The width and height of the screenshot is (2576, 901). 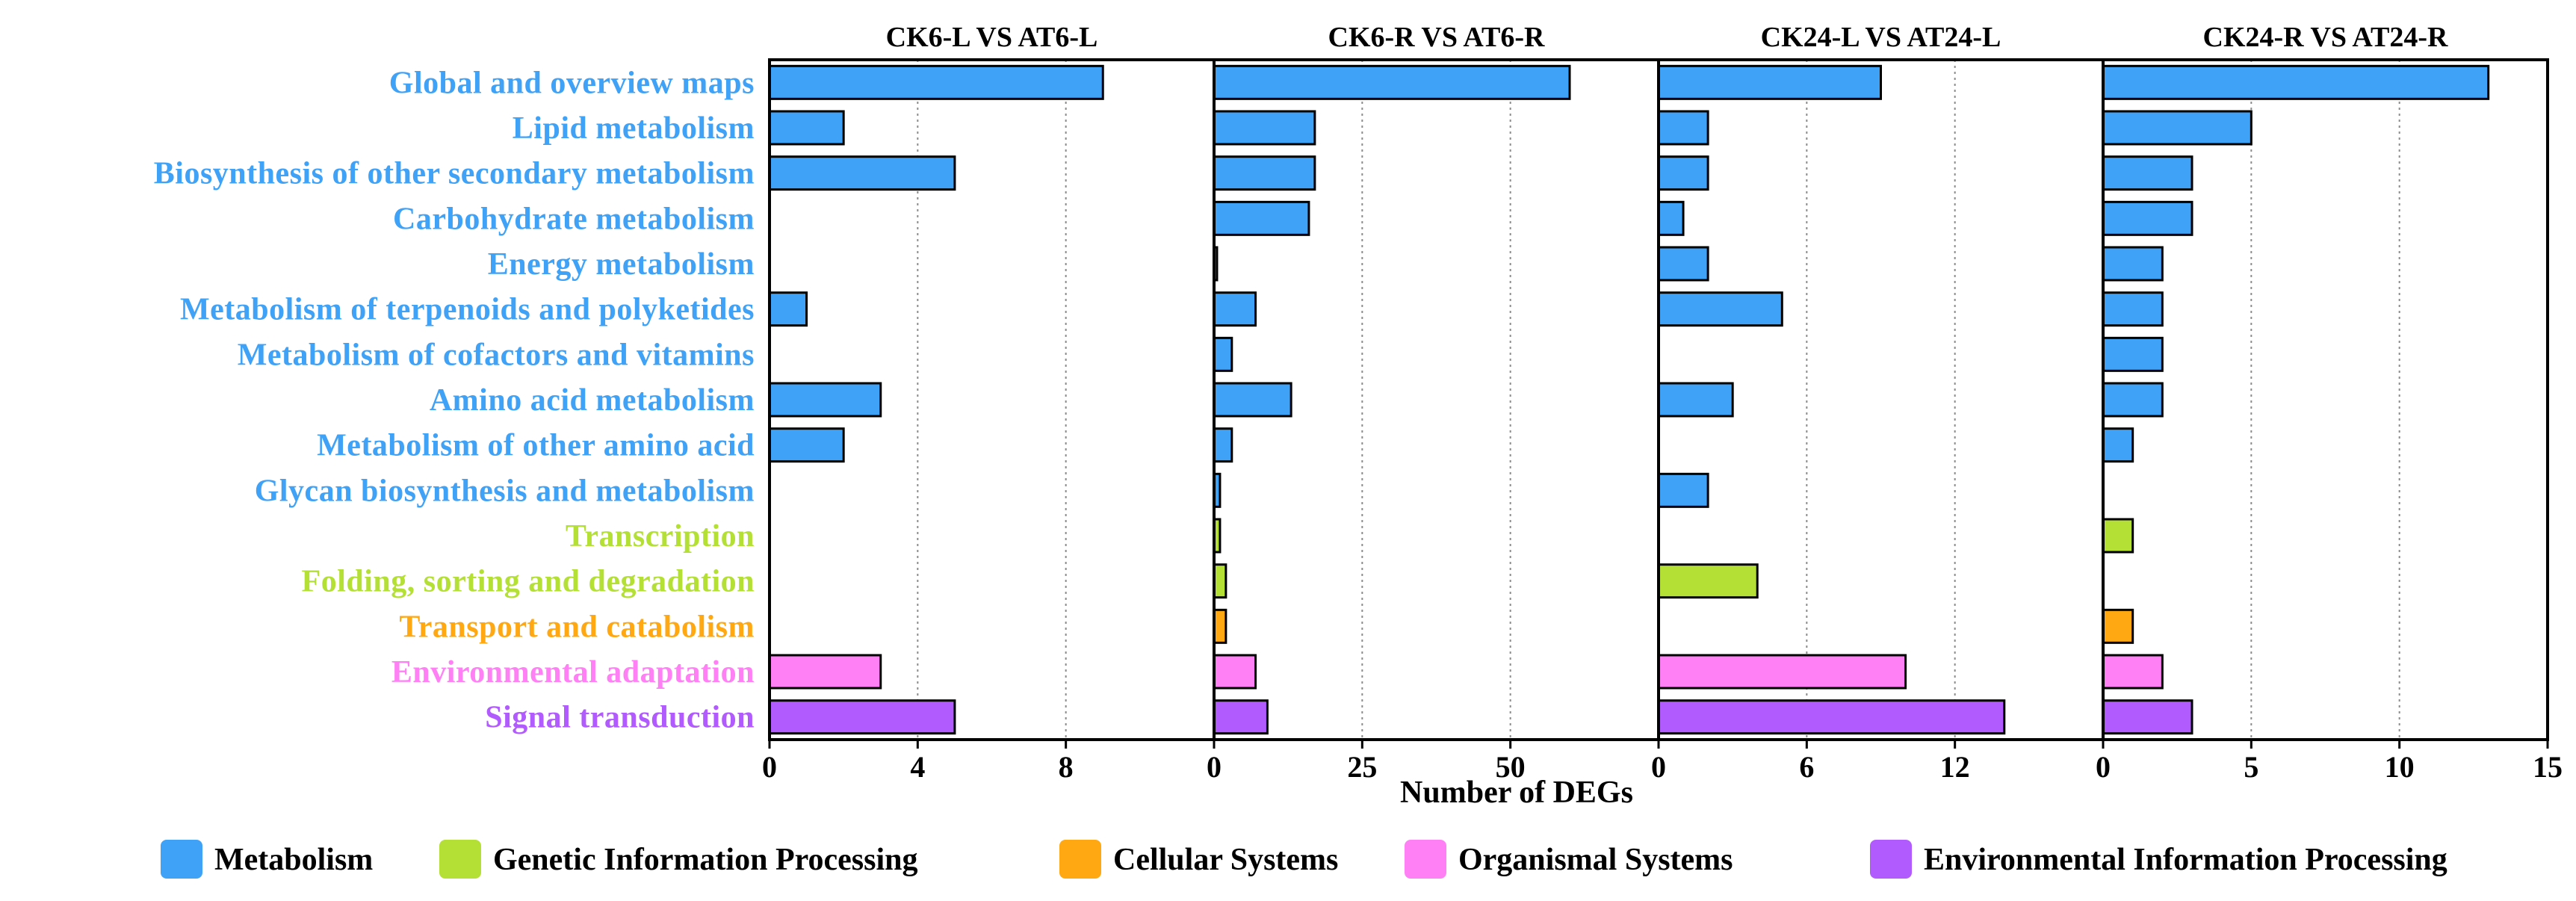 I want to click on x-tick-label: 8, so click(x=1066, y=767).